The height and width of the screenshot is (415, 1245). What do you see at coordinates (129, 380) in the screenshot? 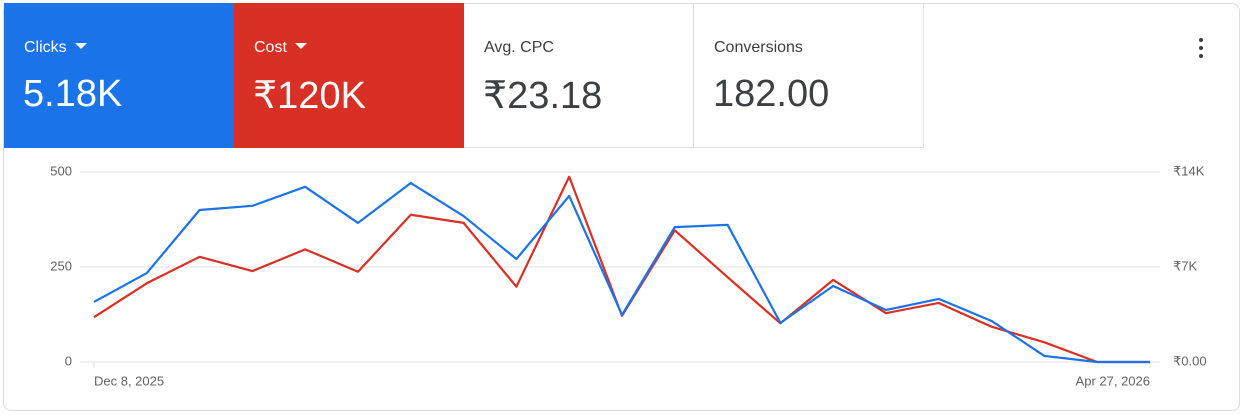
I see `x-tick-label: Dec 8, 2025` at bounding box center [129, 380].